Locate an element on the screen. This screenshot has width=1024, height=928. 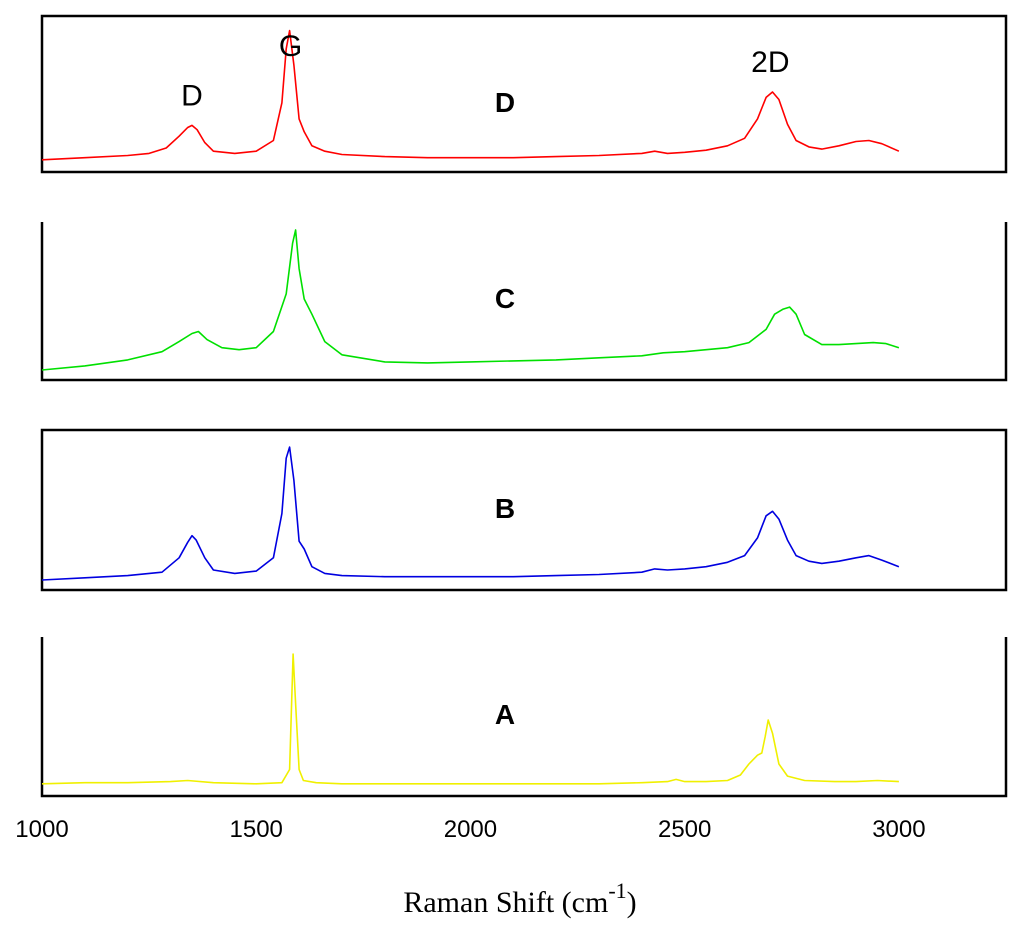
panel-label-d: D is located at coordinates (505, 102).